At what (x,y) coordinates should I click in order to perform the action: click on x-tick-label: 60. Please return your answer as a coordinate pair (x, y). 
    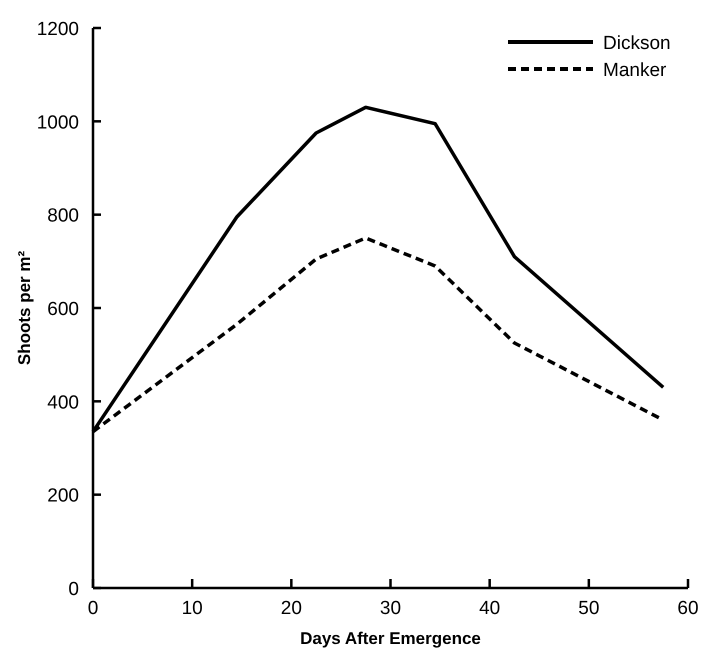
    Looking at the image, I should click on (688, 608).